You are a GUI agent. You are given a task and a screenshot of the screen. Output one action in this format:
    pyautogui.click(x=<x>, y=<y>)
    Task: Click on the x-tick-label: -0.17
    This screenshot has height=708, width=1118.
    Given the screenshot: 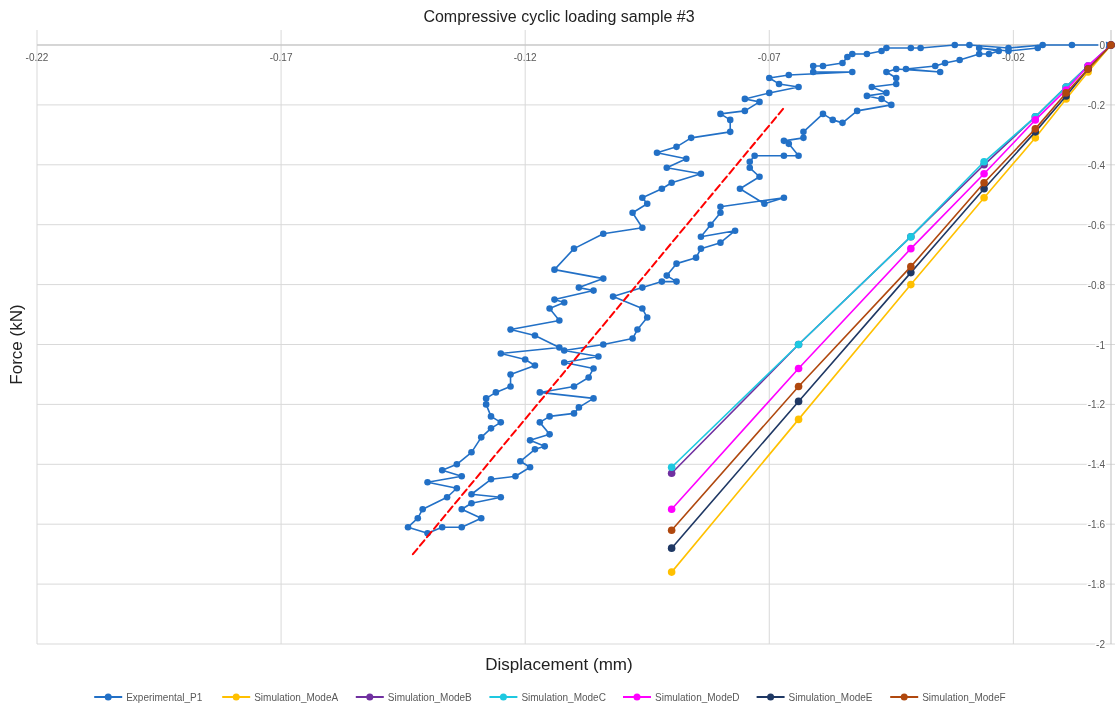 What is the action you would take?
    pyautogui.click(x=281, y=57)
    